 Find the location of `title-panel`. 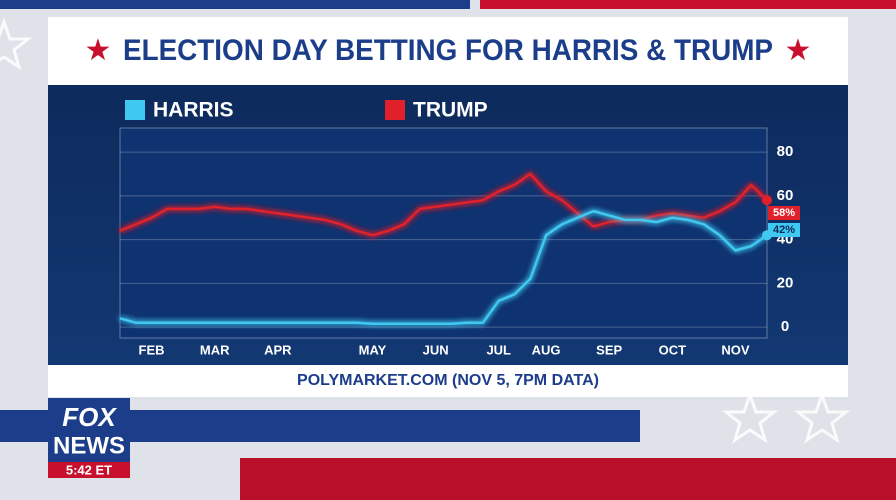

title-panel is located at coordinates (448, 51).